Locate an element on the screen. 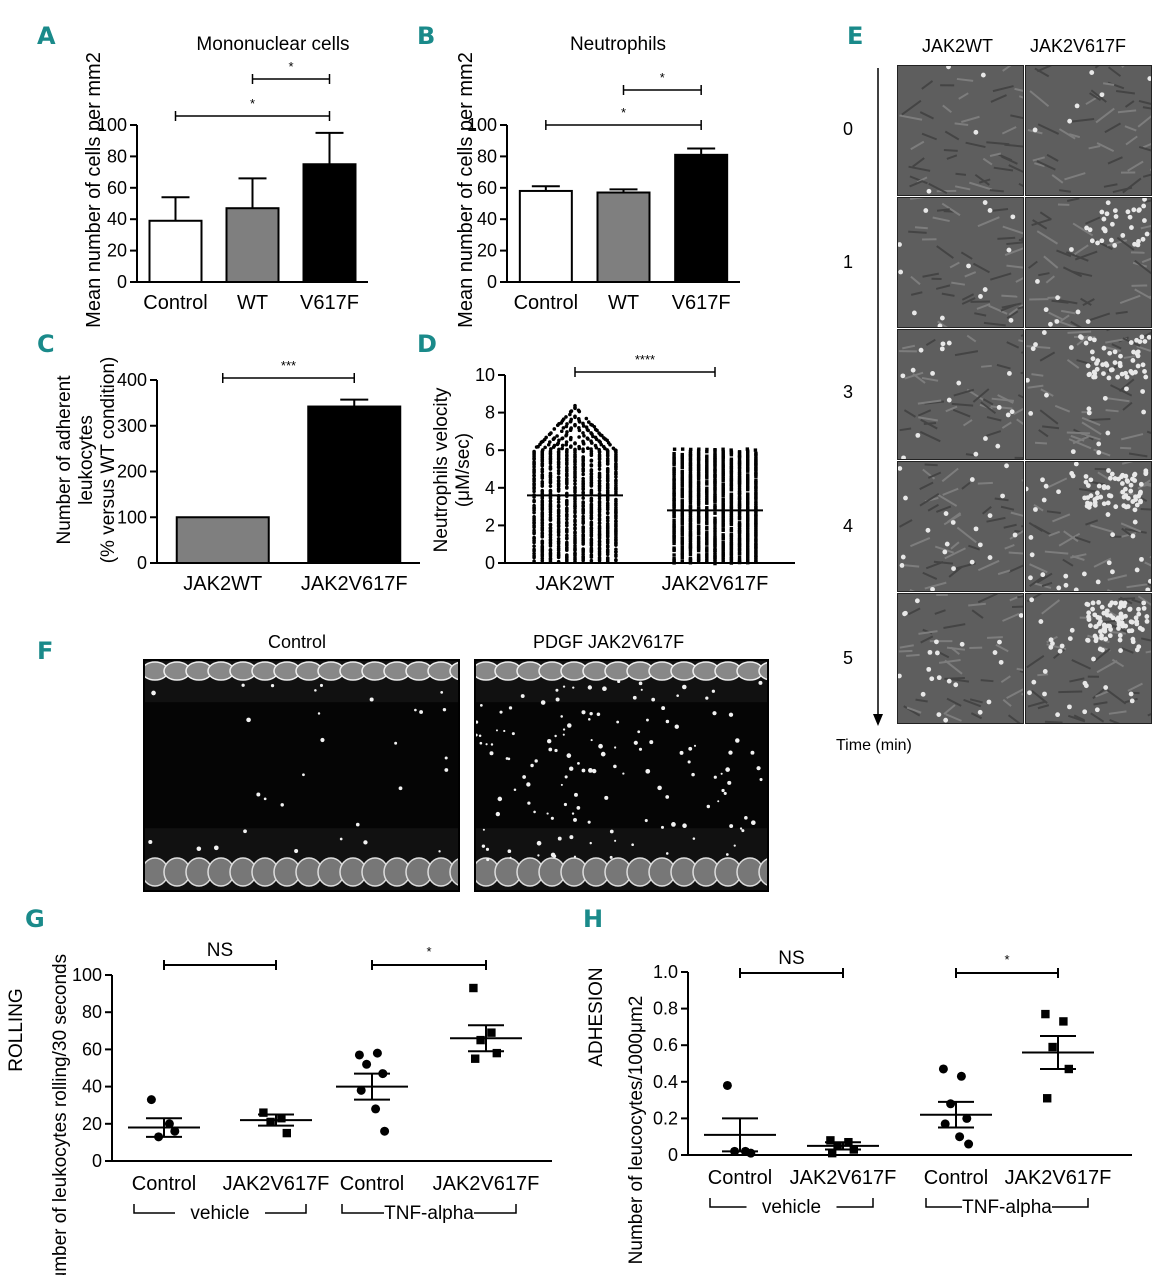 This screenshot has width=1161, height=1280. chart-h-category-label: JAK2V617F is located at coordinates (1058, 1178).